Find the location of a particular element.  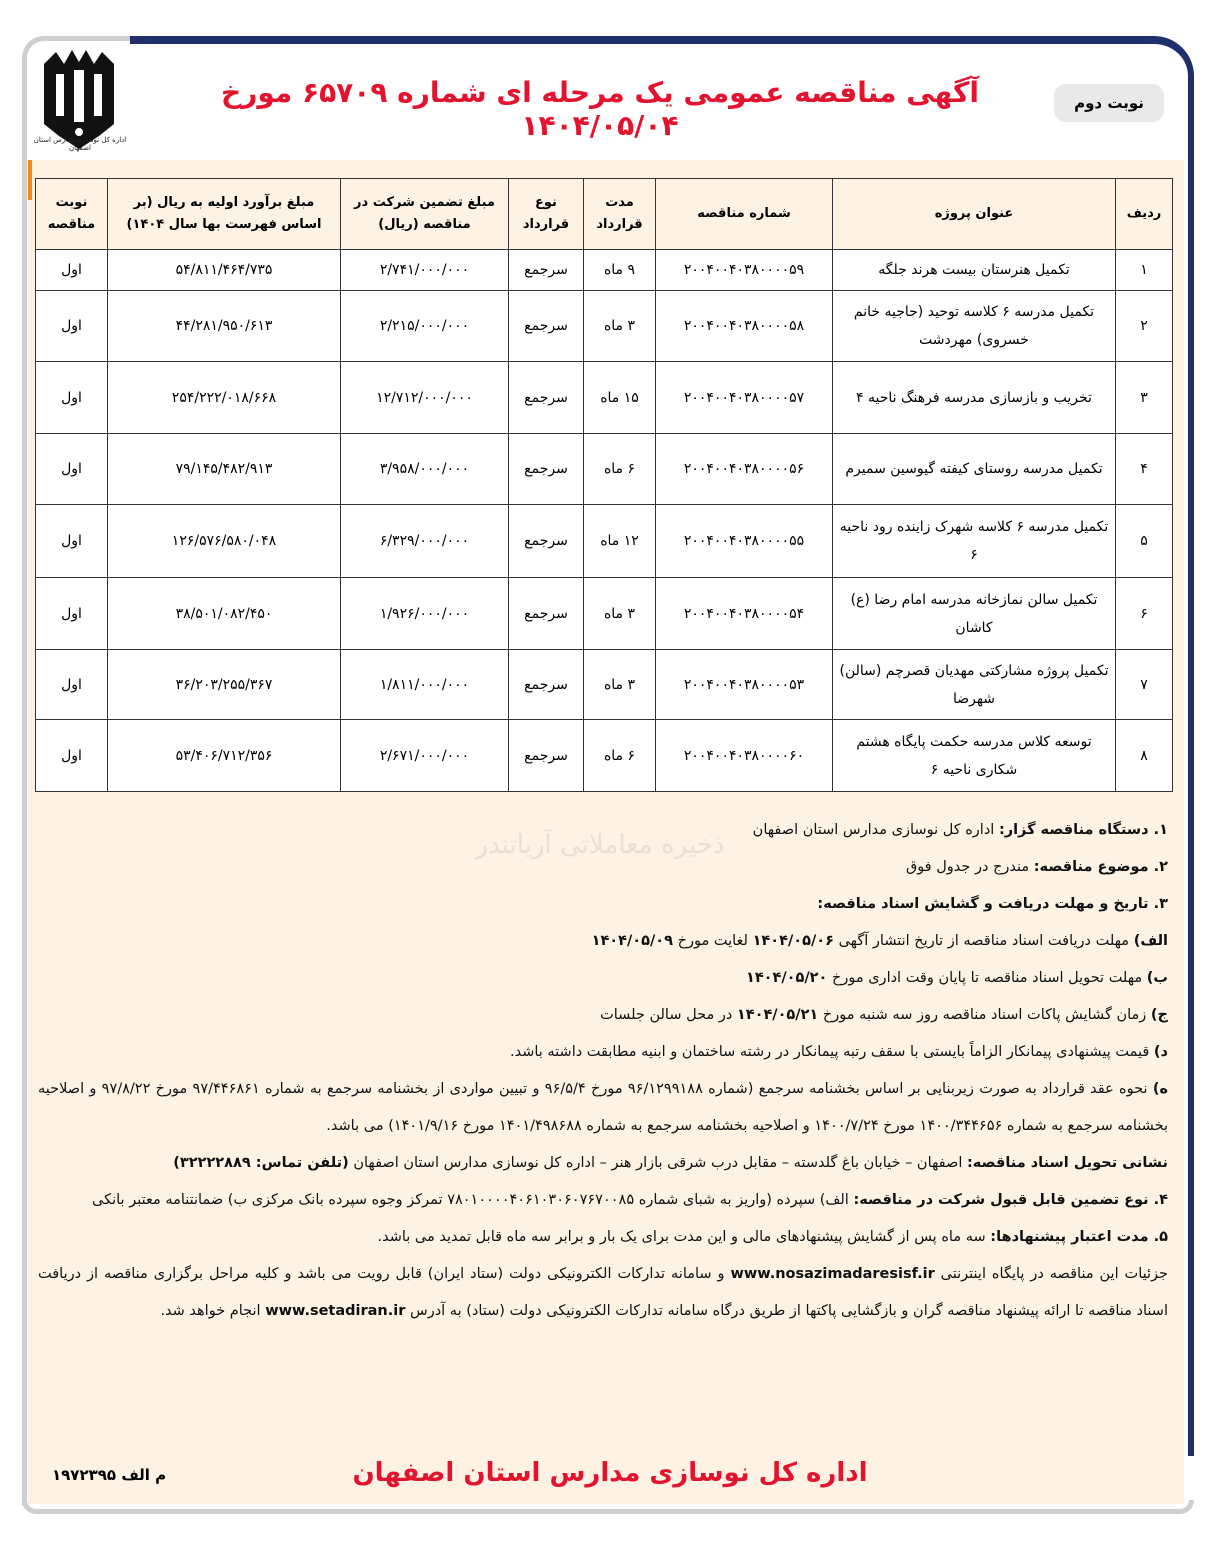

item-1-label: ۱. دستگاه مناقصه گزار: is located at coordinates (1083, 830).